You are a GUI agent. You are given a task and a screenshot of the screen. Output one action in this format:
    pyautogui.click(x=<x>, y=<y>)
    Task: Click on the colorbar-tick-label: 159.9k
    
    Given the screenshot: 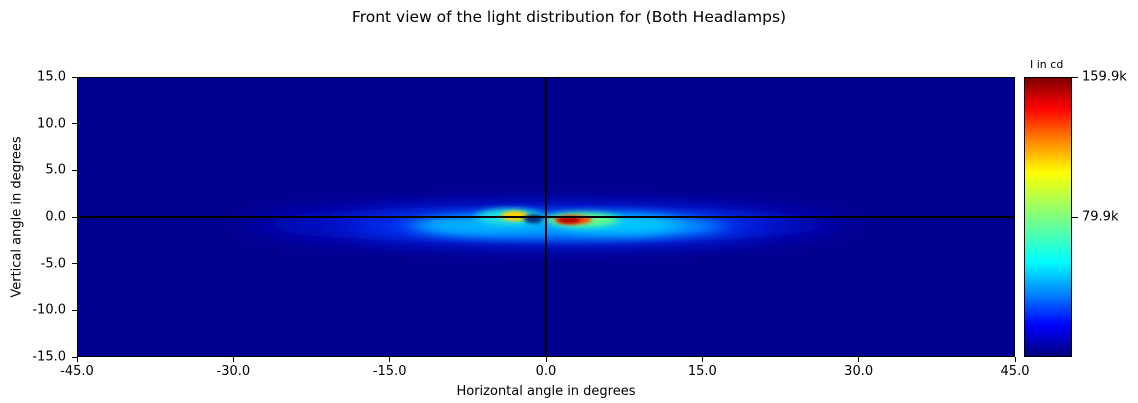 What is the action you would take?
    pyautogui.click(x=1104, y=77)
    